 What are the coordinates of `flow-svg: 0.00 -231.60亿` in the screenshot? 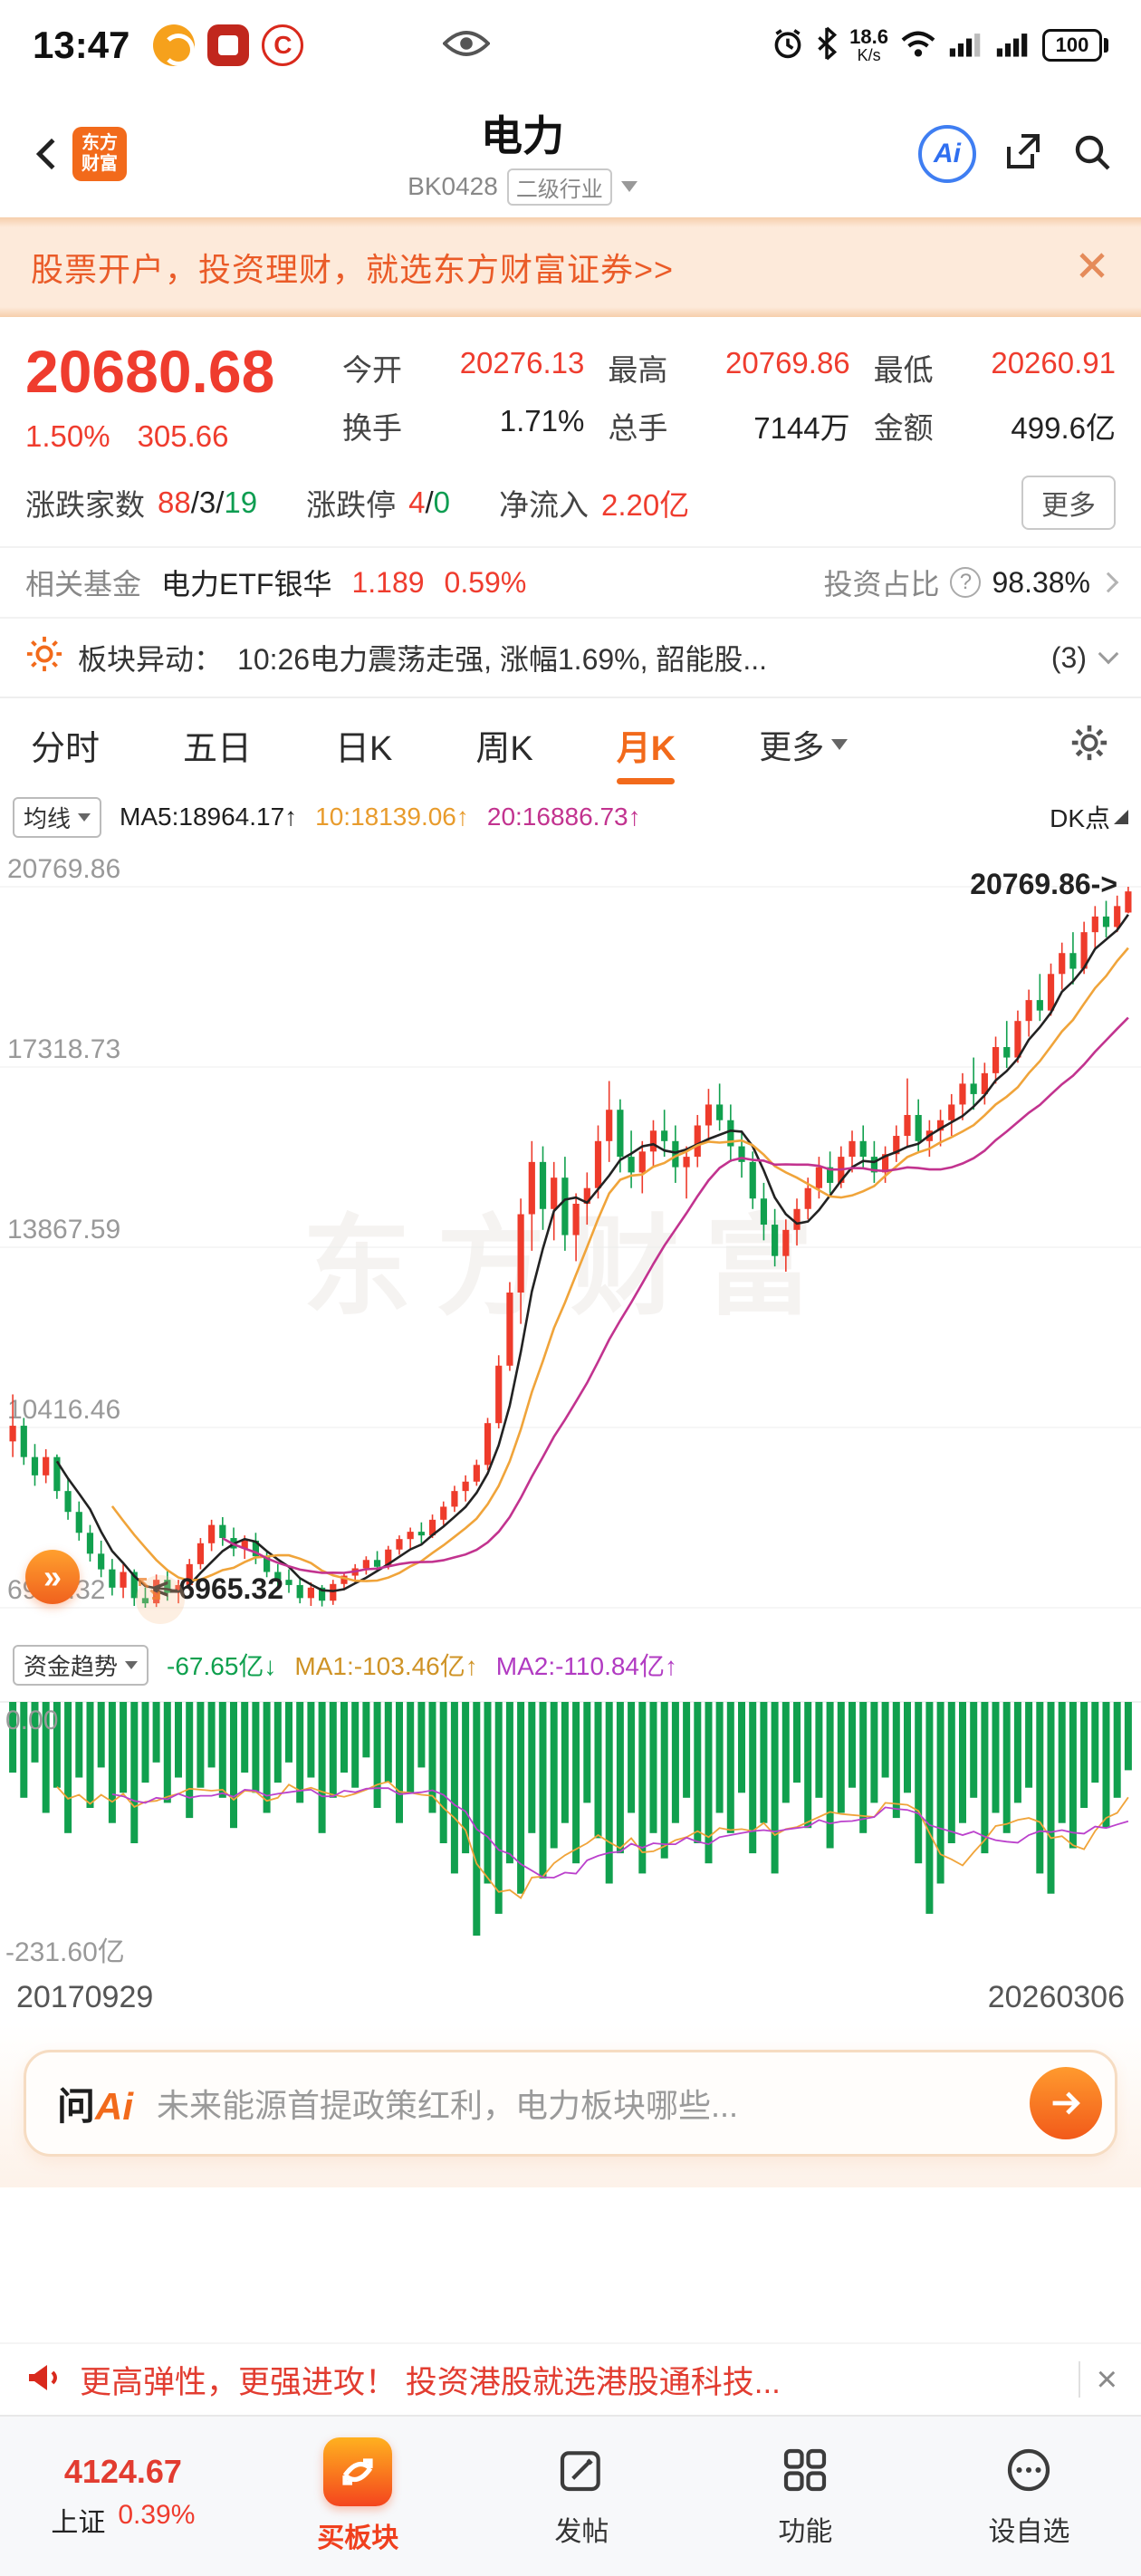 It's located at (570, 1829).